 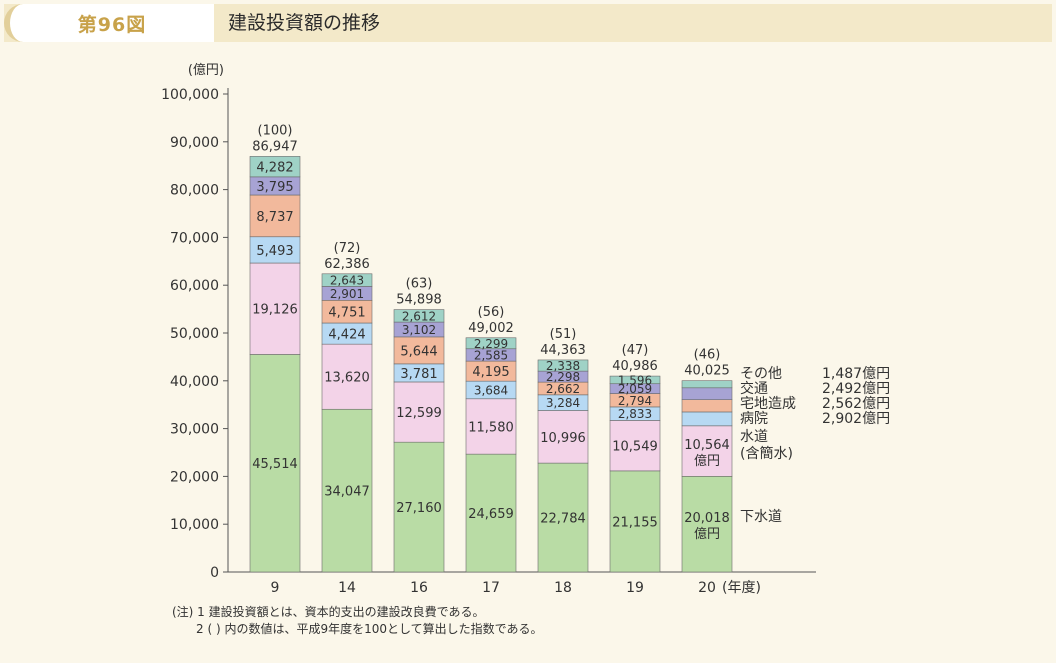 I want to click on x-axis-label: (年度), so click(x=741, y=588).